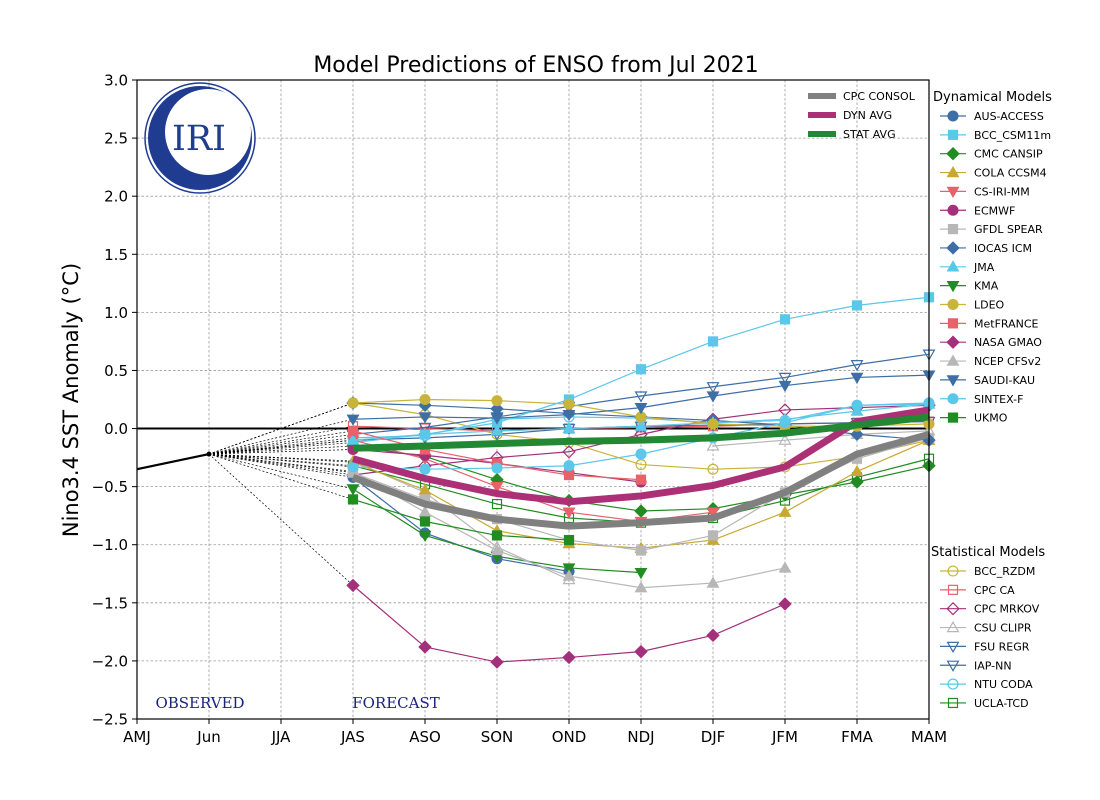 The width and height of the screenshot is (1100, 800). What do you see at coordinates (953, 304) in the screenshot?
I see `legend-marker-ldeo` at bounding box center [953, 304].